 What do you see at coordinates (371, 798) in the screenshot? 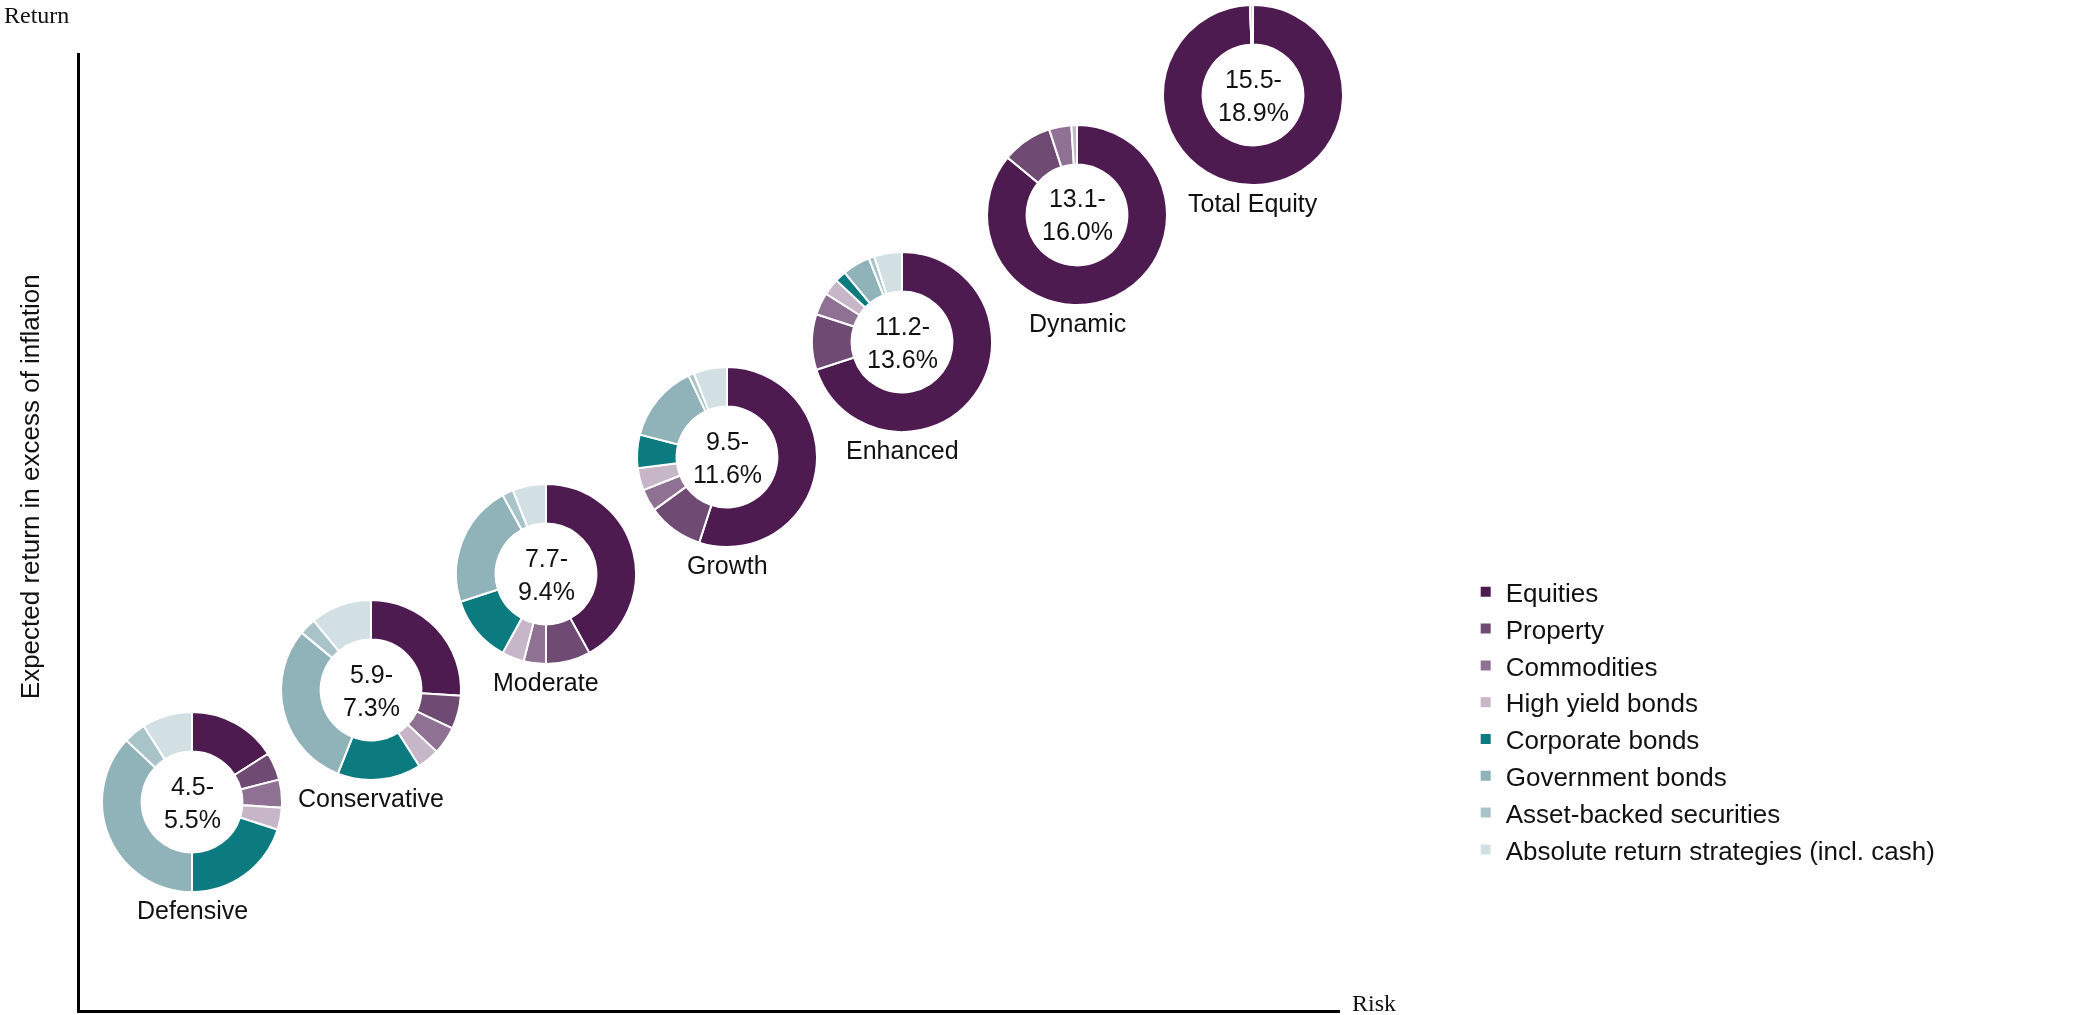
I see `slice-label: Conservative` at bounding box center [371, 798].